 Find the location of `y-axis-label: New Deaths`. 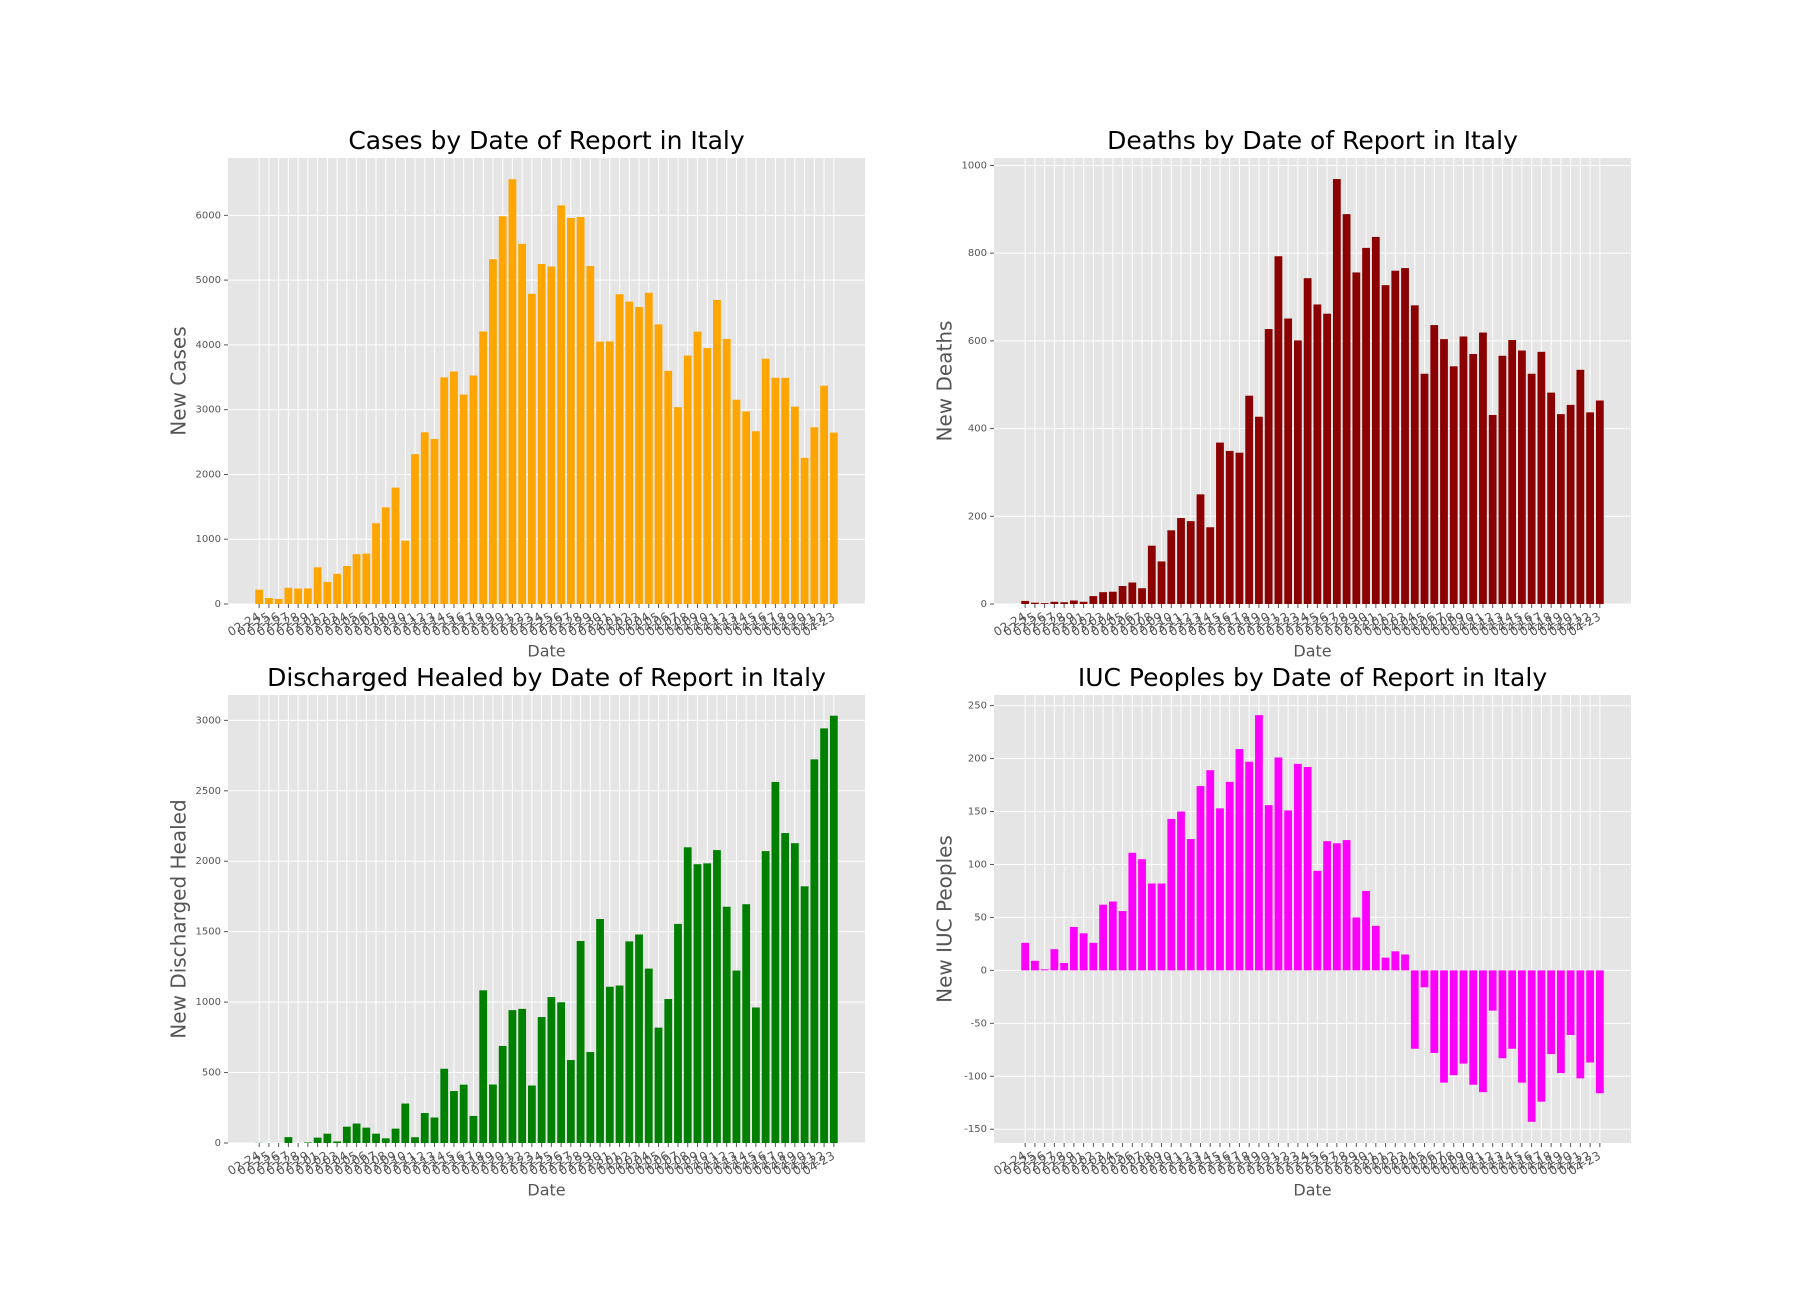

y-axis-label: New Deaths is located at coordinates (945, 381).